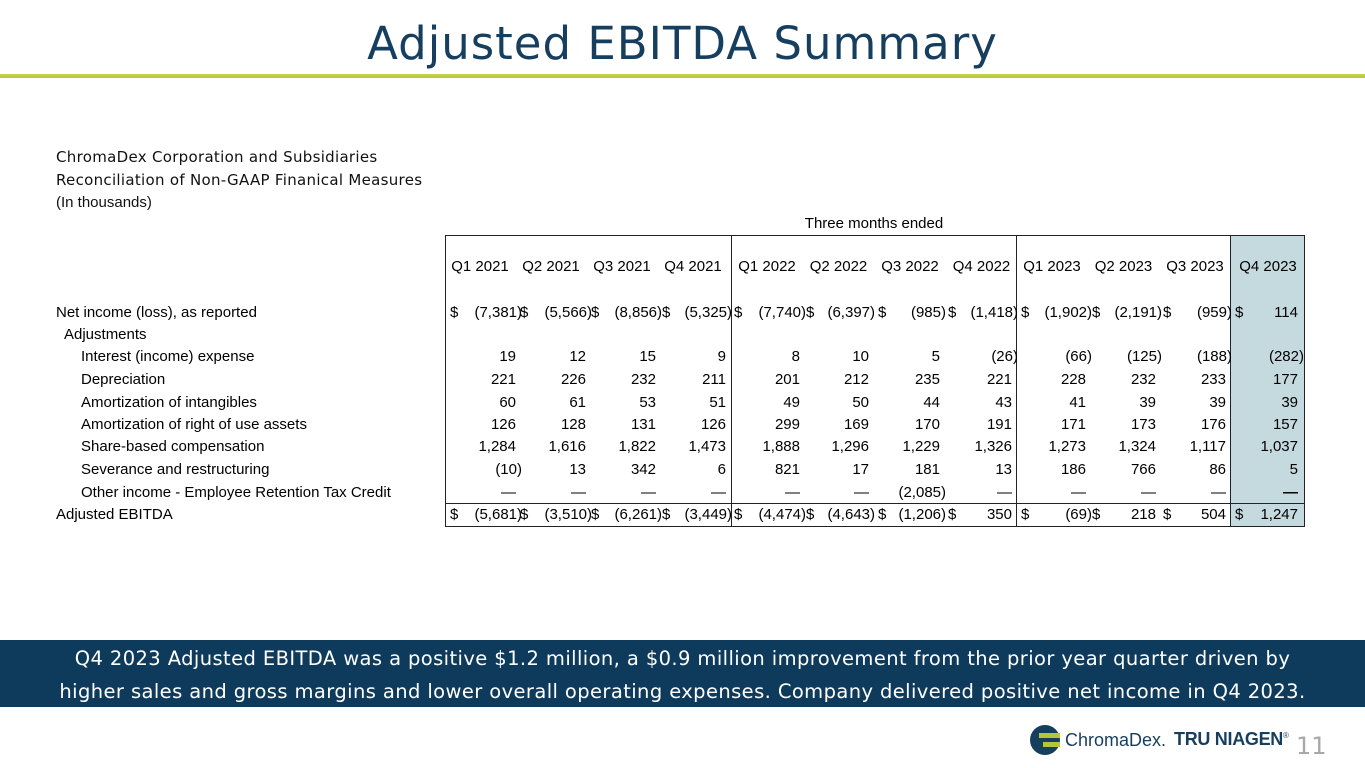 This screenshot has width=1365, height=768. Describe the element at coordinates (795, 356) in the screenshot. I see `table-cell: 8` at that location.